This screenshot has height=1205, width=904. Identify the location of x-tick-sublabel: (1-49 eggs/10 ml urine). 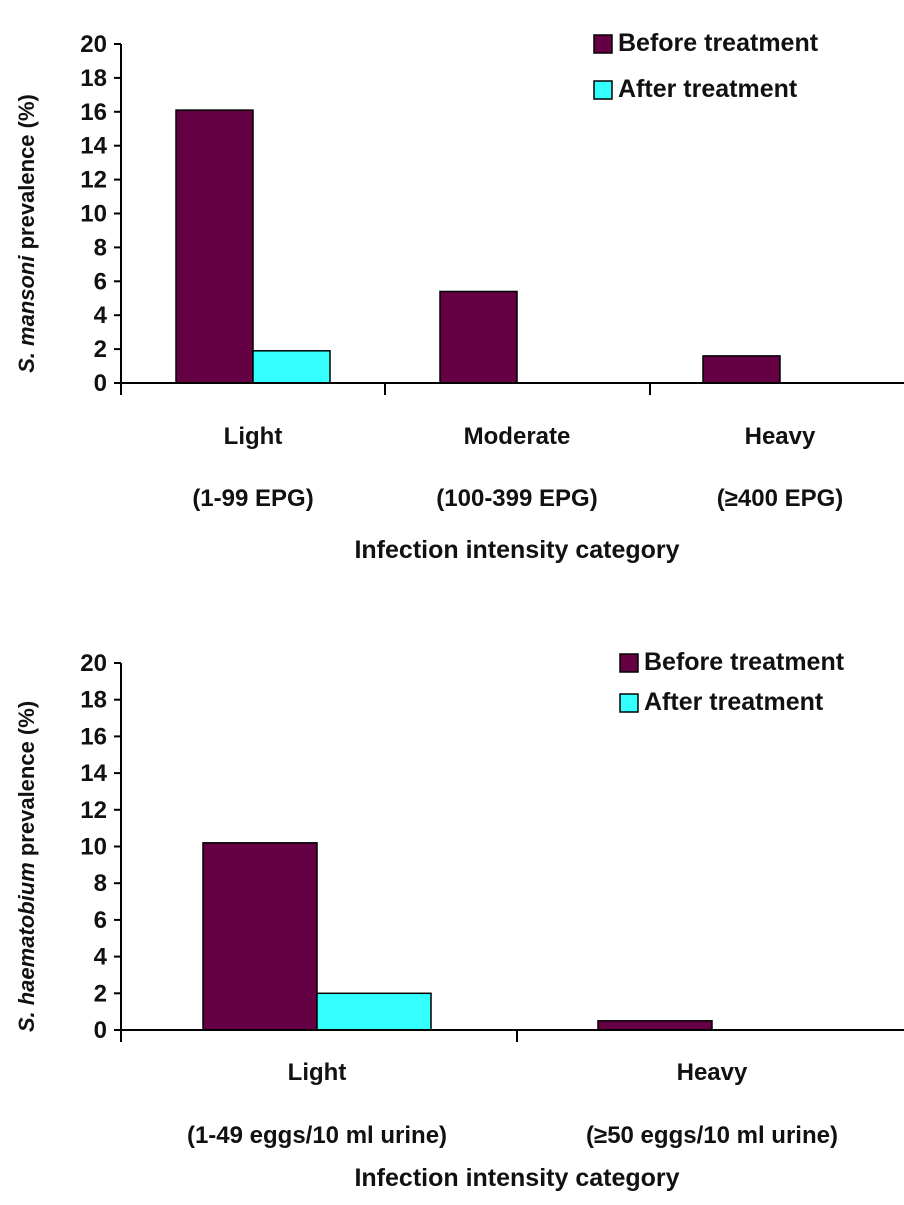
(317, 1135).